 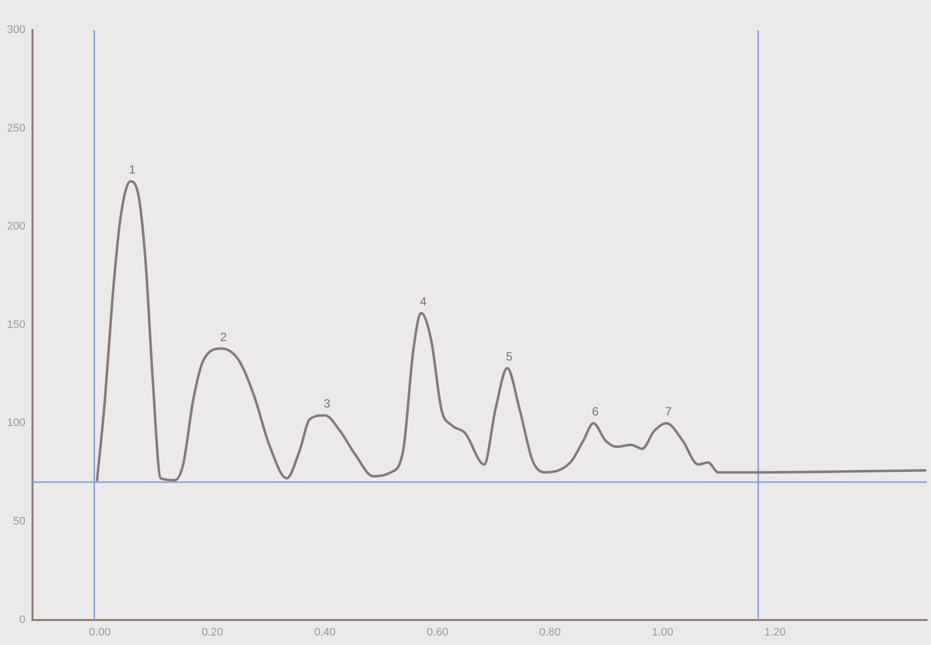 What do you see at coordinates (16, 128) in the screenshot?
I see `y-tick-label: 250` at bounding box center [16, 128].